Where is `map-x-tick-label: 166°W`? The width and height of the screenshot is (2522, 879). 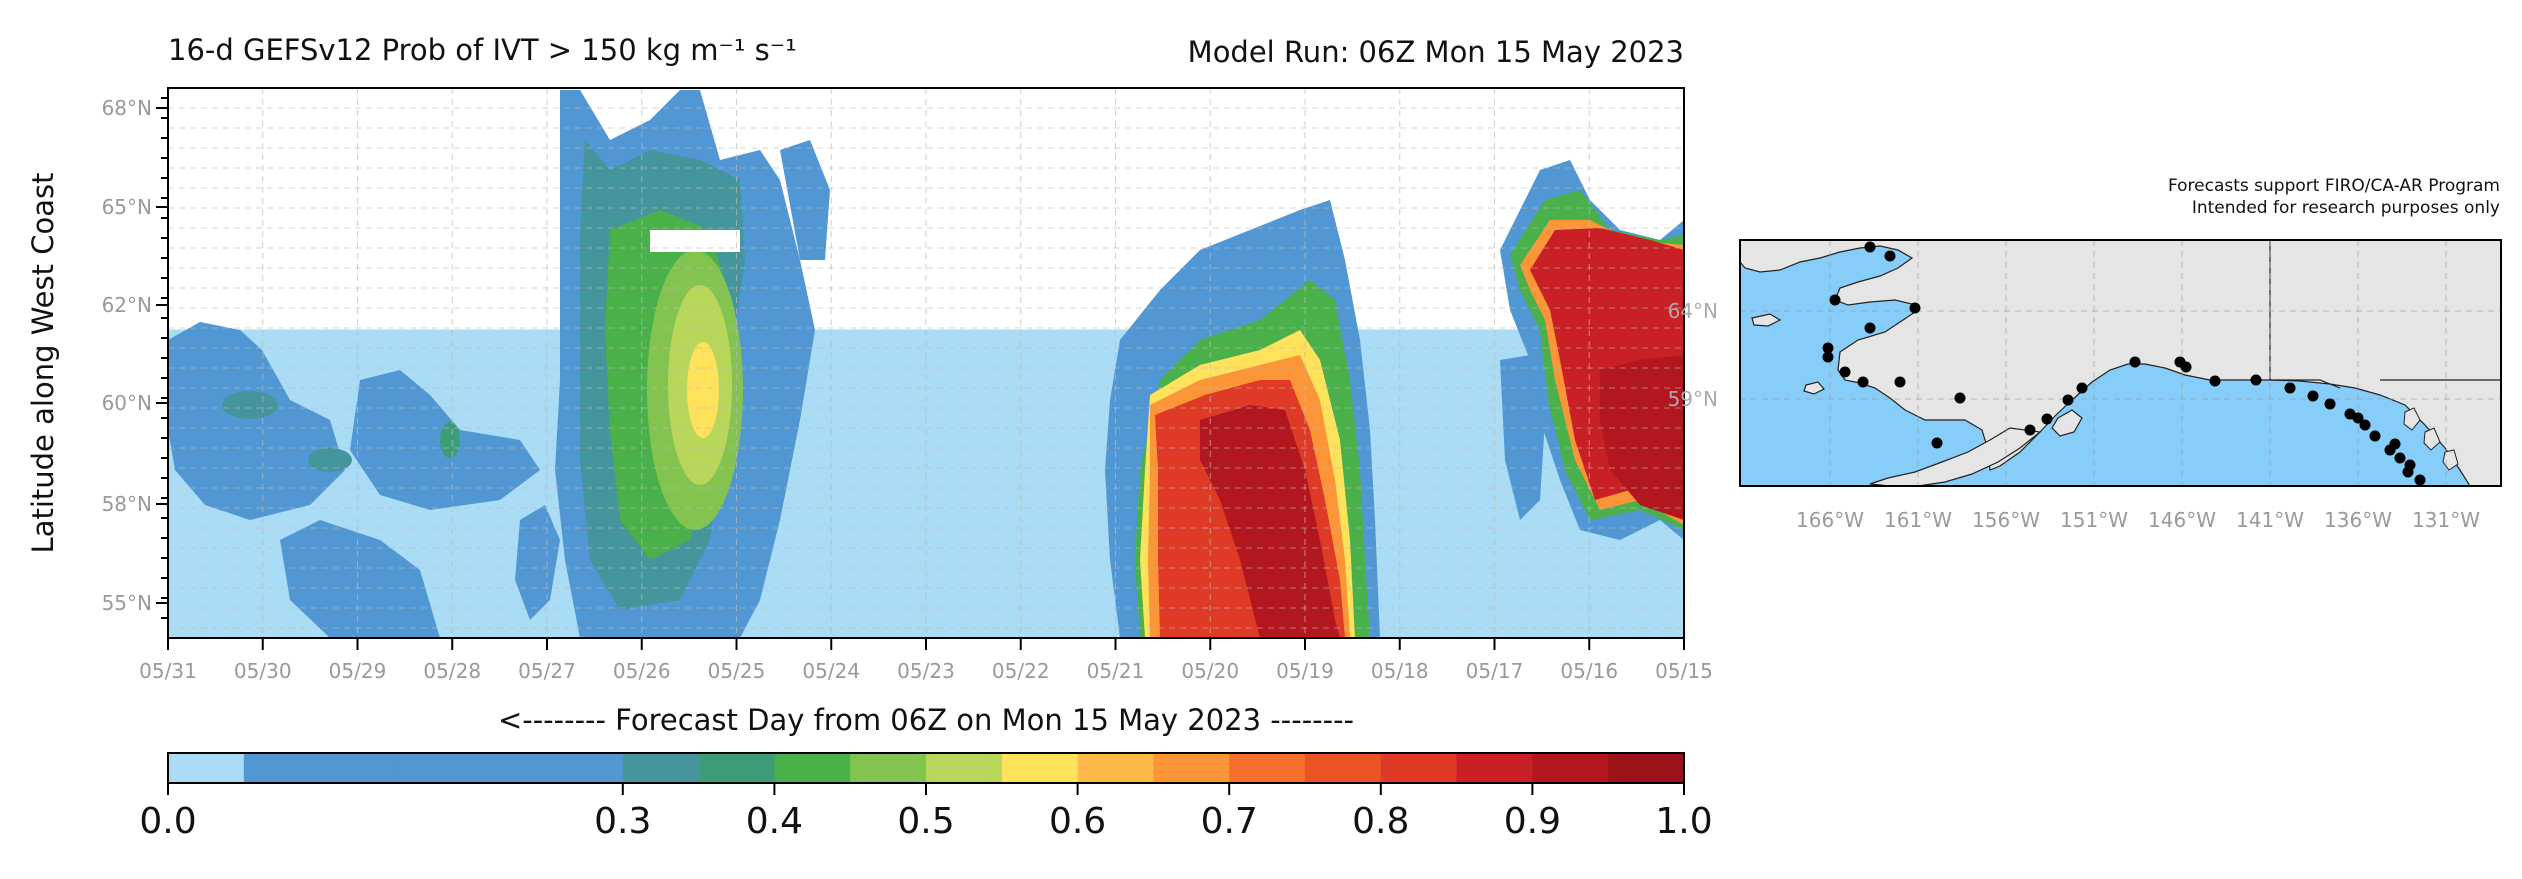
map-x-tick-label: 166°W is located at coordinates (1830, 520).